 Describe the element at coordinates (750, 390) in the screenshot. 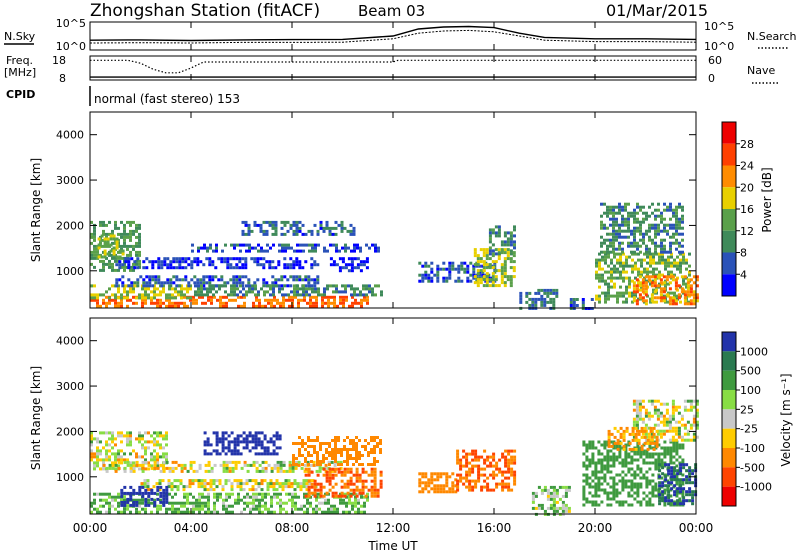

I see `velocity-colorbar-tick: 100` at that location.